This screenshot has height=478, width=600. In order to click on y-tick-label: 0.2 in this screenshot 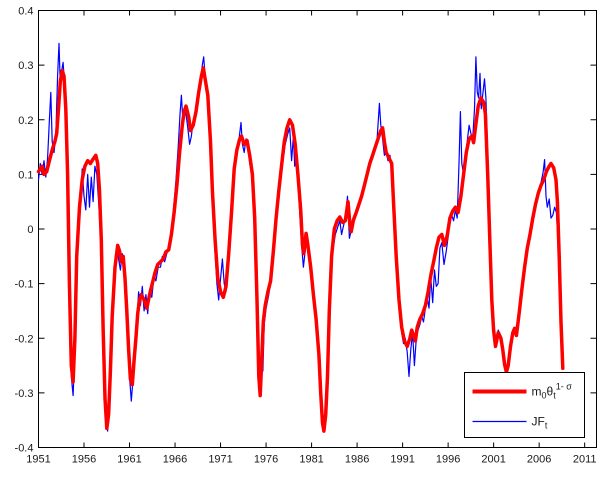, I will do `click(25, 121)`.